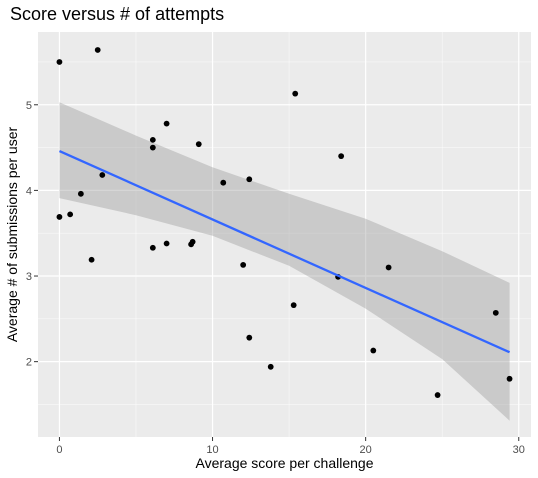 This screenshot has height=478, width=538. What do you see at coordinates (290, 446) in the screenshot?
I see `x-axis-ticks: 0 10 20 30` at bounding box center [290, 446].